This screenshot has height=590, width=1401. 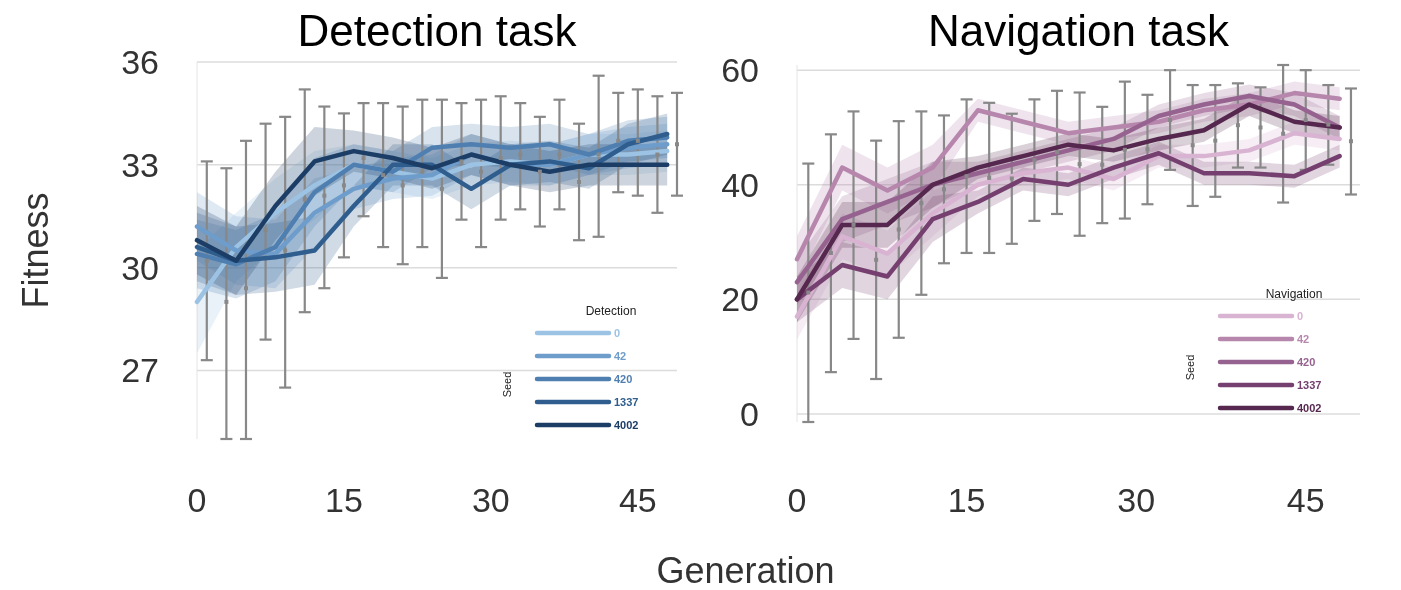 What do you see at coordinates (1294, 294) in the screenshot?
I see `legend-title: Navigation` at bounding box center [1294, 294].